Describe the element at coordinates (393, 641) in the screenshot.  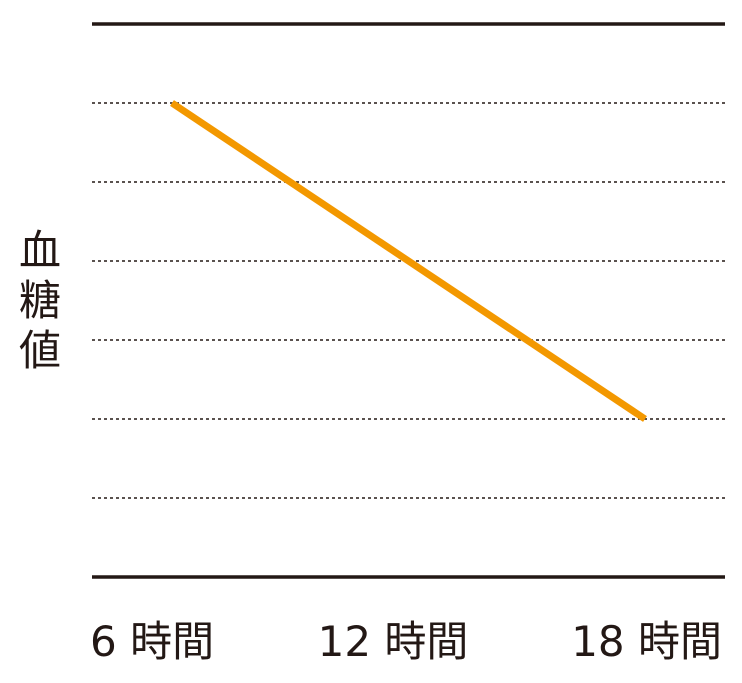
I see `x-tick-label: 12 時間` at that location.